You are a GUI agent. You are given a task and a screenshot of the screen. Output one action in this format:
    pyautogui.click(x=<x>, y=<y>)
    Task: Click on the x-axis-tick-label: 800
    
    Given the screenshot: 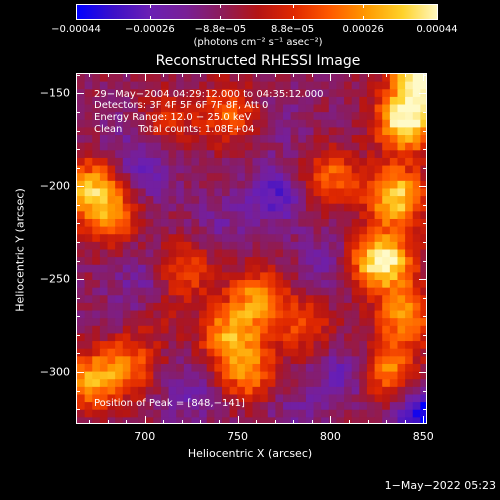 What is the action you would take?
    pyautogui.click(x=330, y=436)
    